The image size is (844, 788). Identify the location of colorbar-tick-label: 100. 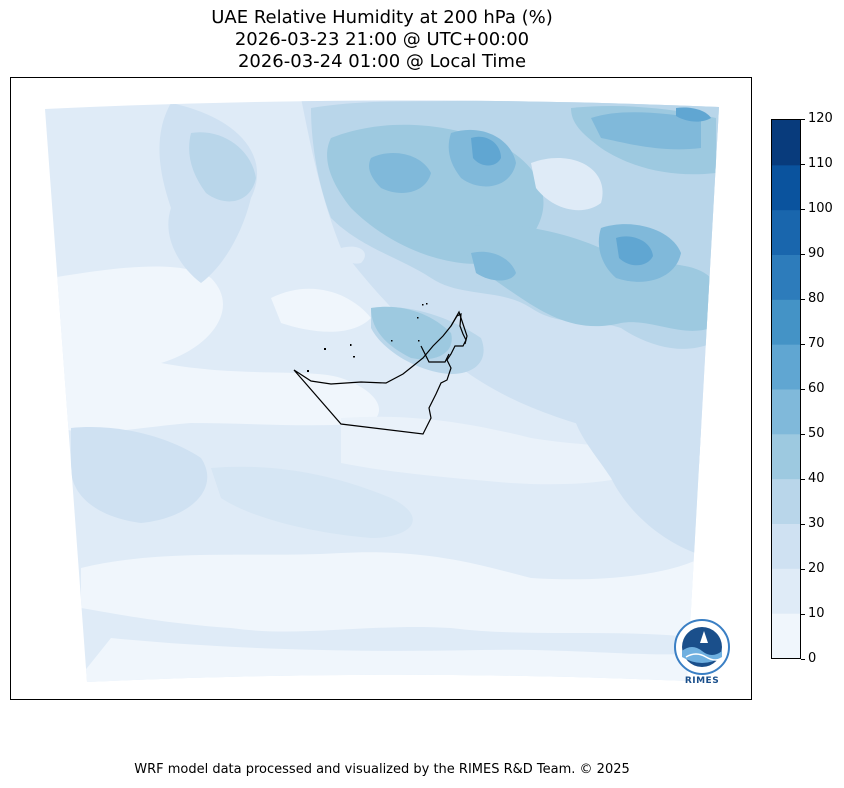
(820, 208).